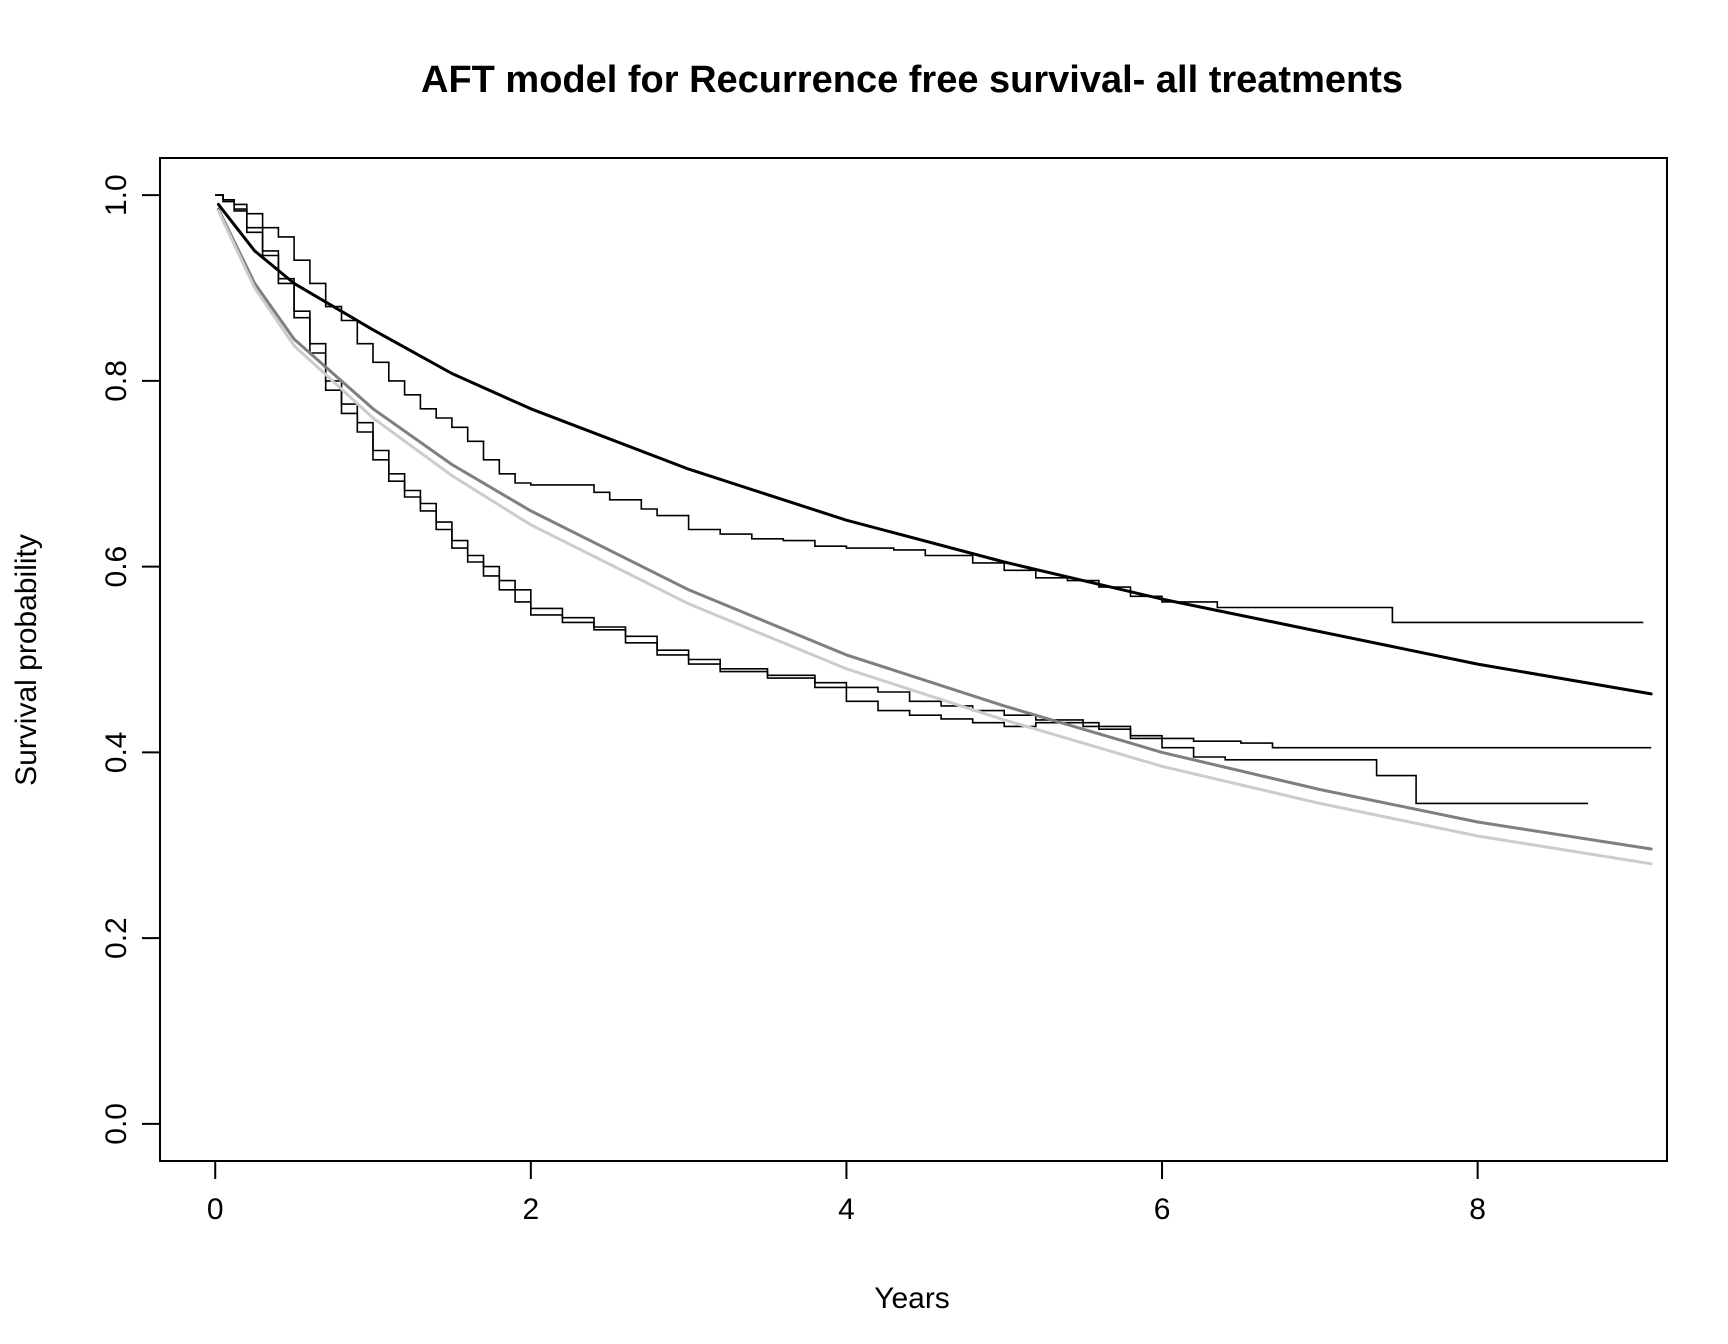  I want to click on y-axis-label: Survival probability, so click(26, 660).